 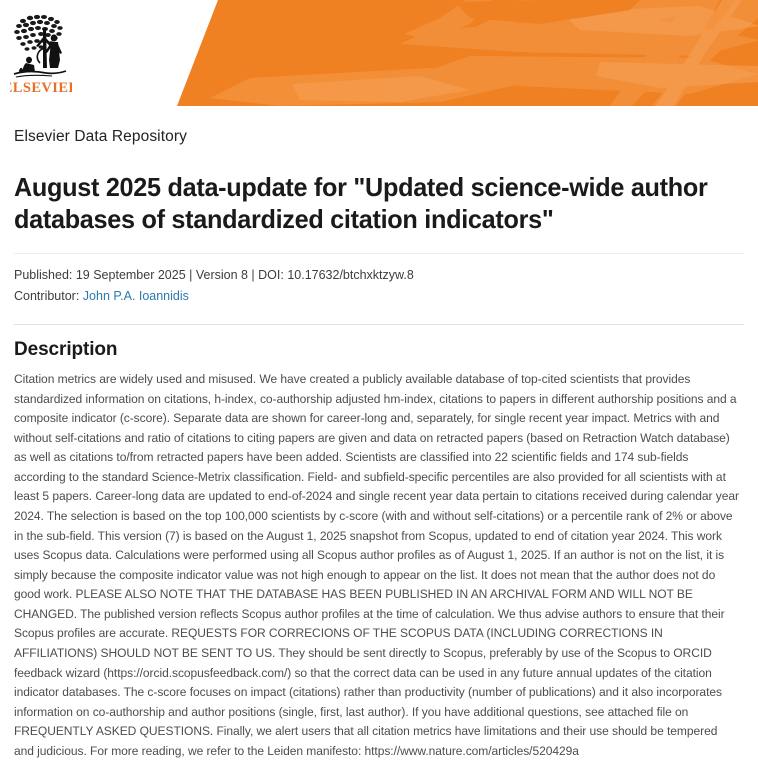 What do you see at coordinates (41, 88) in the screenshot?
I see `elsevier-wordmark: ELSEVIER` at bounding box center [41, 88].